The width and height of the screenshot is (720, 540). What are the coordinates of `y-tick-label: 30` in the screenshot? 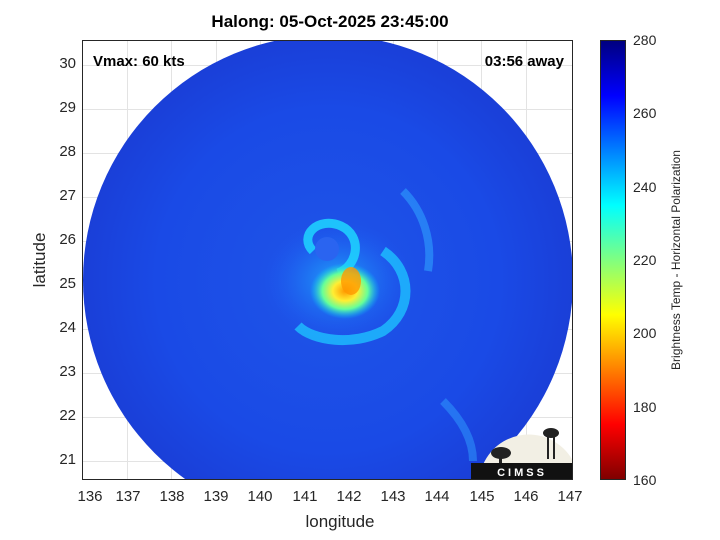 It's located at (67, 63).